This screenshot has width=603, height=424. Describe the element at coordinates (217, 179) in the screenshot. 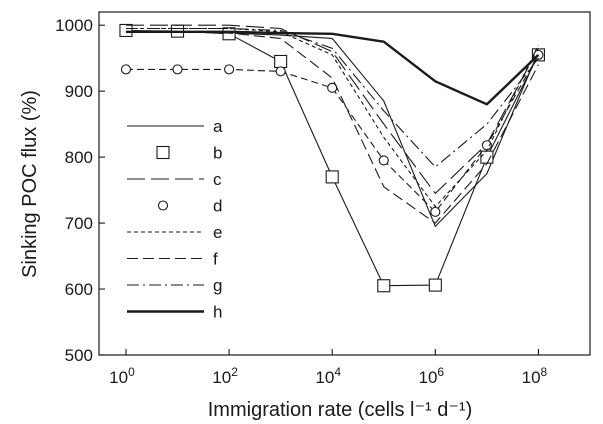

I see `legend-label-c: c` at that location.